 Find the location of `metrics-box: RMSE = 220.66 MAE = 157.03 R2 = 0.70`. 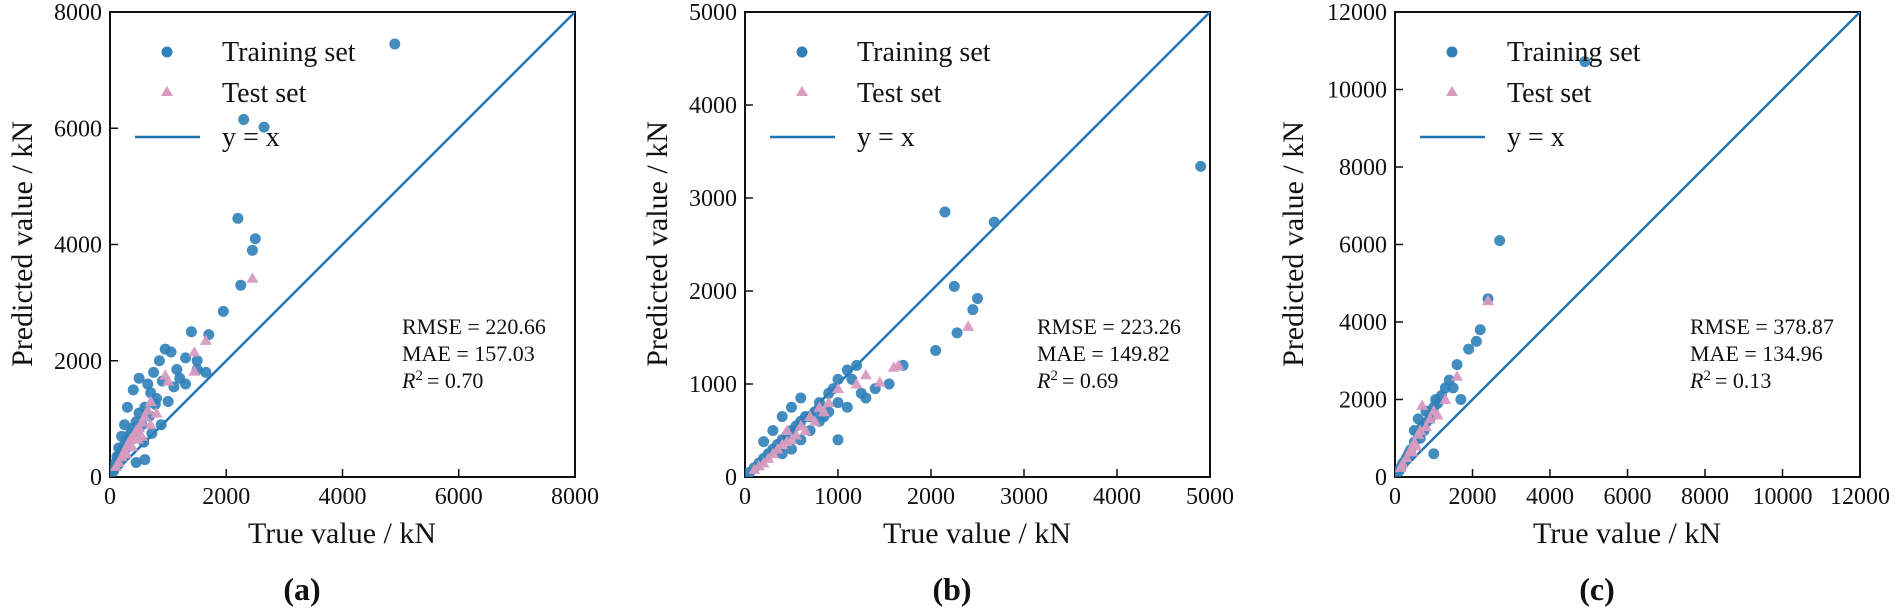

metrics-box: RMSE = 220.66 MAE = 157.03 R2 = 0.70 is located at coordinates (473, 353).